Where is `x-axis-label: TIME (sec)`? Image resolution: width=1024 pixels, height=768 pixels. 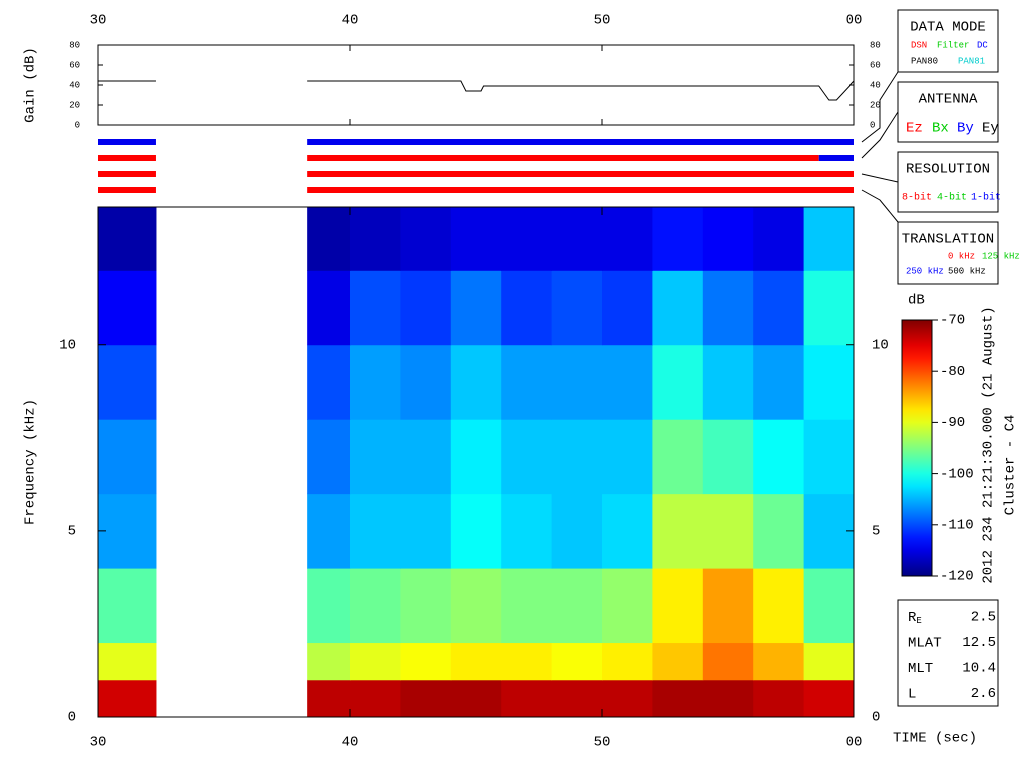
x-axis-label: TIME (sec) is located at coordinates (935, 739).